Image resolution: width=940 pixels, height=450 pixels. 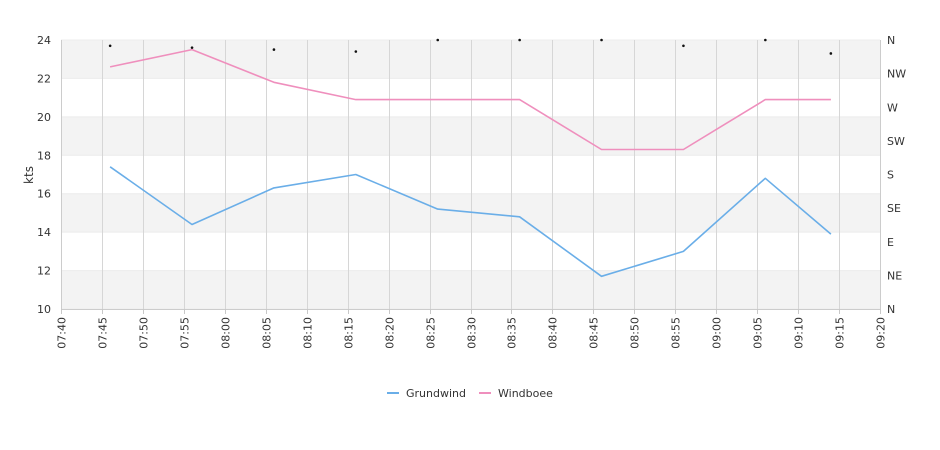 What do you see at coordinates (44, 78) in the screenshot?
I see `y-tick-label: 22` at bounding box center [44, 78].